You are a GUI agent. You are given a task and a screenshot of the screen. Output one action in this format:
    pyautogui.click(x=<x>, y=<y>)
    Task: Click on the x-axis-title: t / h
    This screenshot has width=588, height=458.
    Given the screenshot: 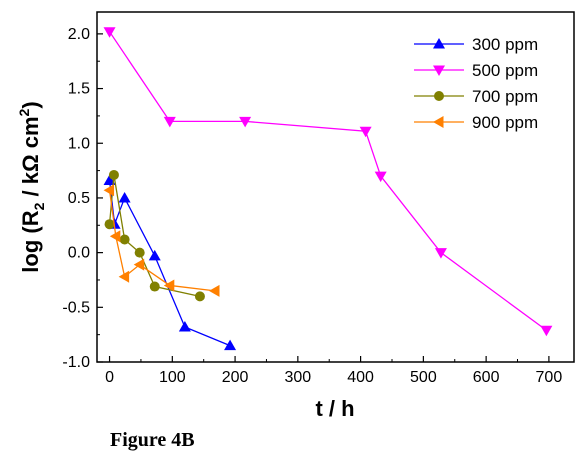 What is the action you would take?
    pyautogui.click(x=334, y=408)
    